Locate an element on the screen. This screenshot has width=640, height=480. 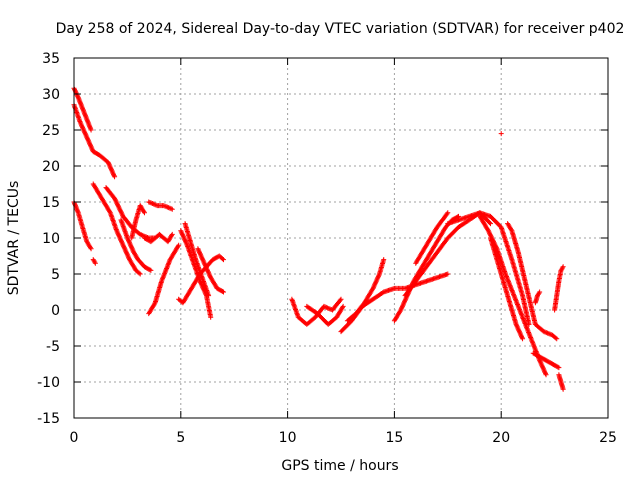
y-tick-label: 15 is located at coordinates (51, 203).